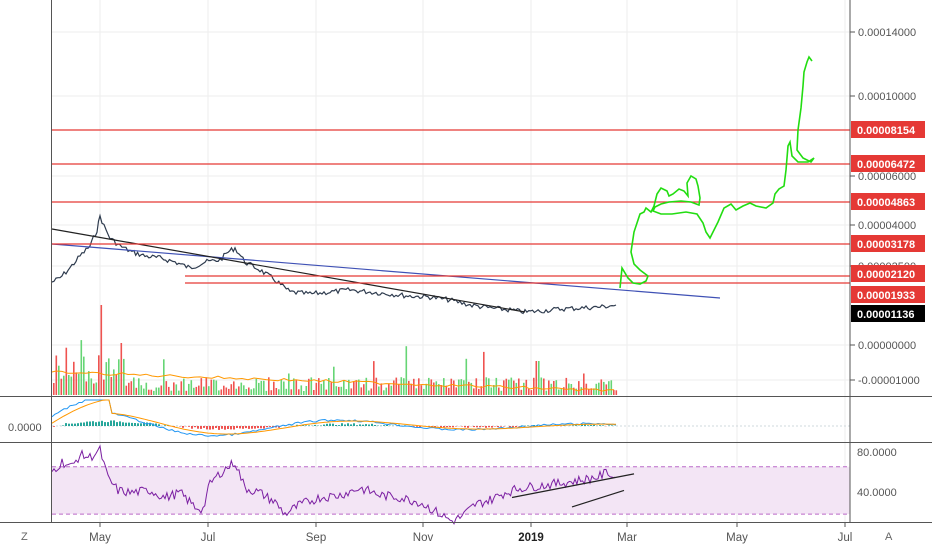  Describe the element at coordinates (450, 418) in the screenshot. I see `macd-panel` at that location.